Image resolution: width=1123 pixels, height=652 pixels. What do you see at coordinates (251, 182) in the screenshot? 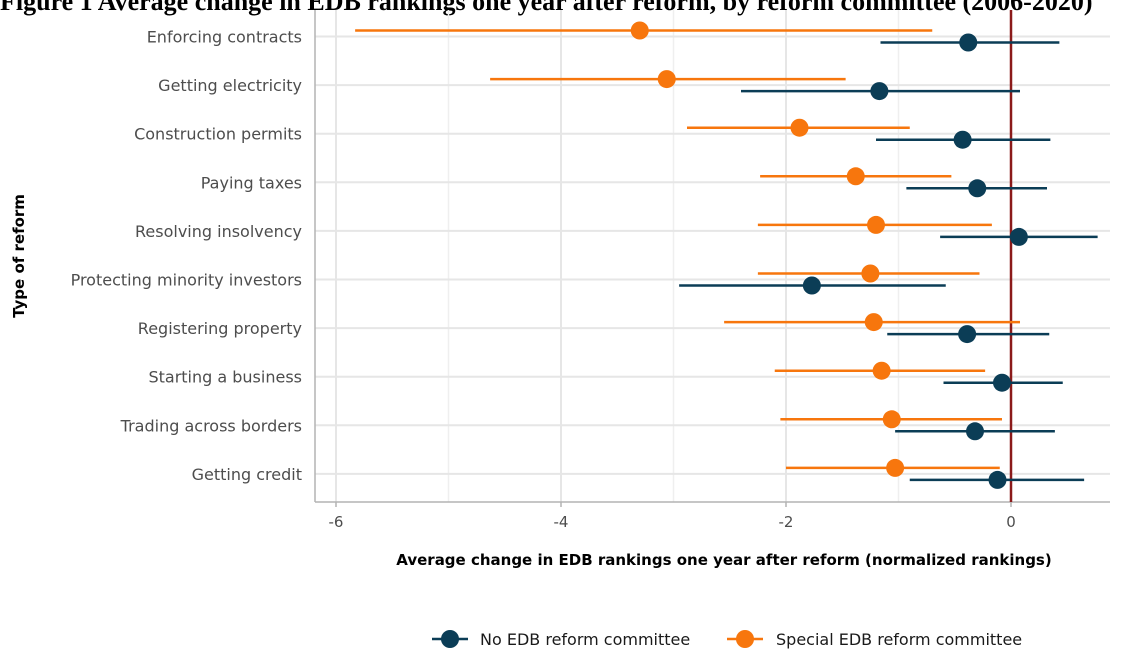
I see `y-tick-label: Paying taxes` at bounding box center [251, 182].